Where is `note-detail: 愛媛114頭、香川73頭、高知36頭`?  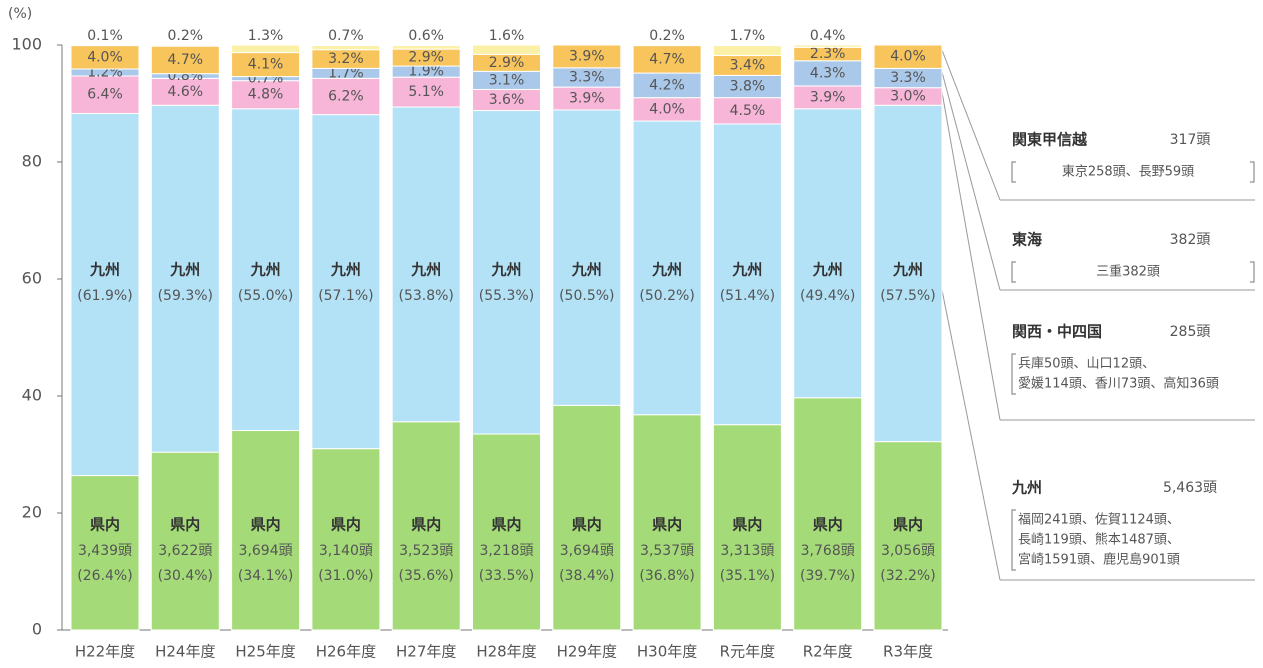 note-detail: 愛媛114頭、香川73頭、高知36頭 is located at coordinates (1118, 384).